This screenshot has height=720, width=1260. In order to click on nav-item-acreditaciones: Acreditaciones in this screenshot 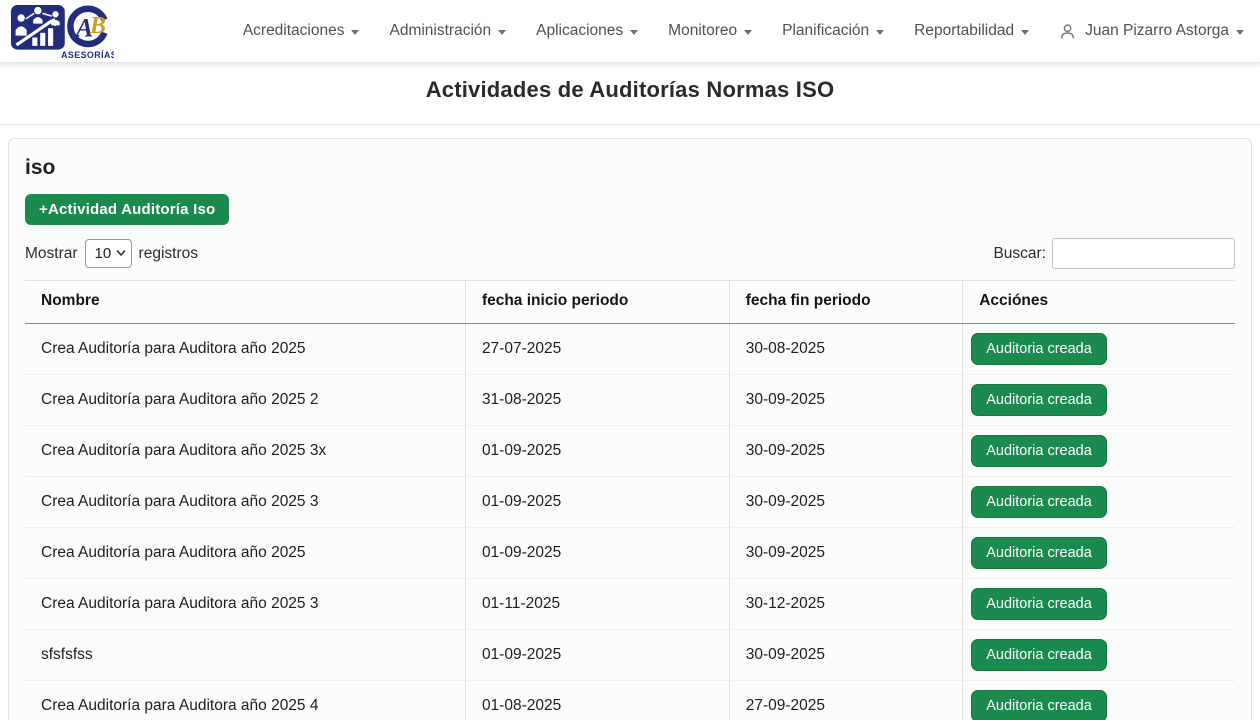, I will do `click(301, 31)`.